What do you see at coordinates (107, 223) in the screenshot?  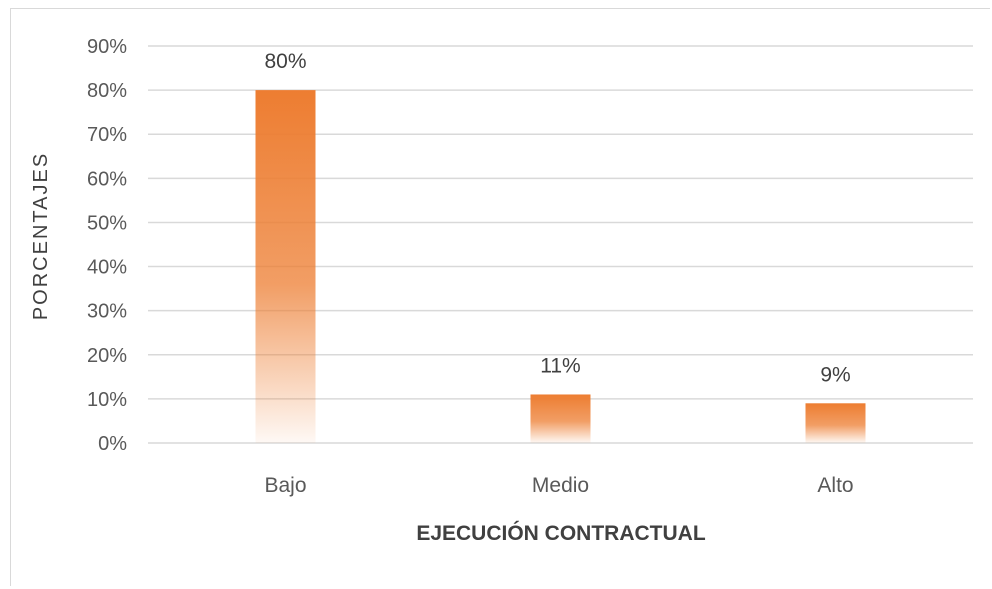 I see `y-tick-label: 50%` at bounding box center [107, 223].